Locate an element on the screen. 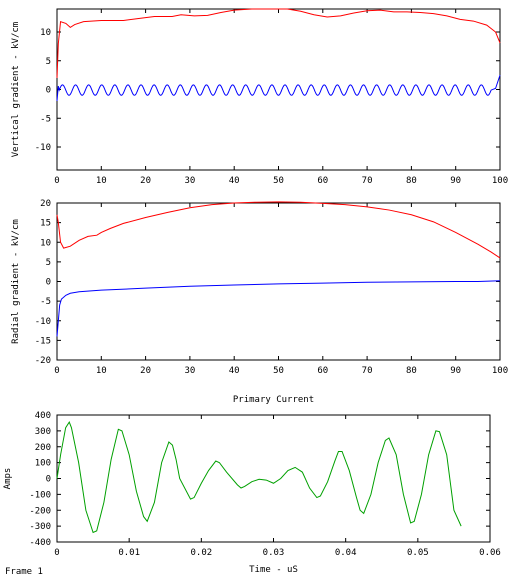 Image resolution: width=512 pixels, height=582 pixels. chart-title: Primary Current is located at coordinates (273, 400).